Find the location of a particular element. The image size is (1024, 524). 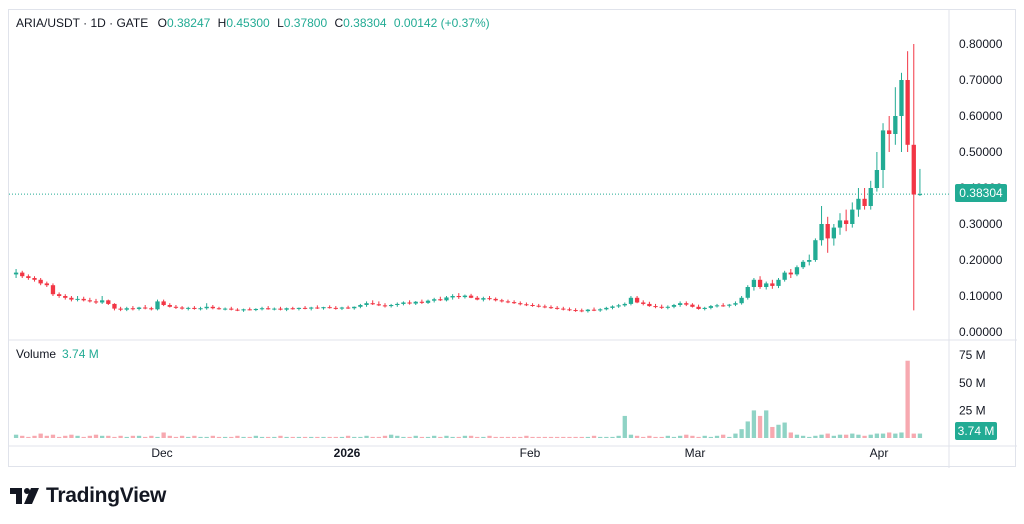

price-tick-label: 0.30000 is located at coordinates (981, 224).